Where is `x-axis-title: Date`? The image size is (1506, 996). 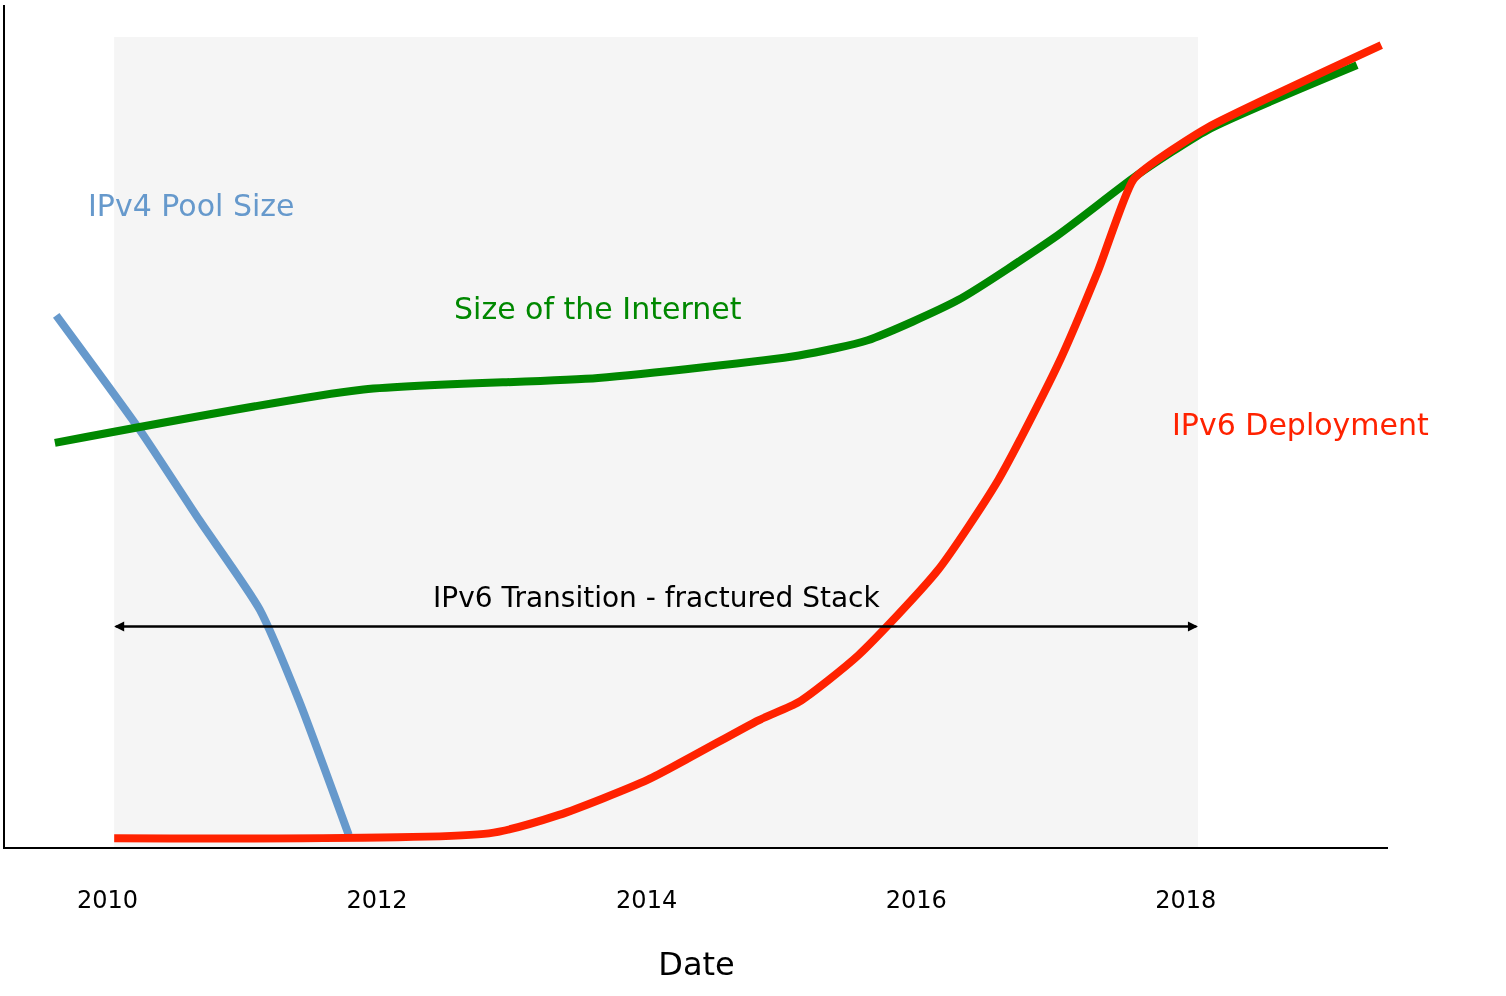 x-axis-title: Date is located at coordinates (696, 964).